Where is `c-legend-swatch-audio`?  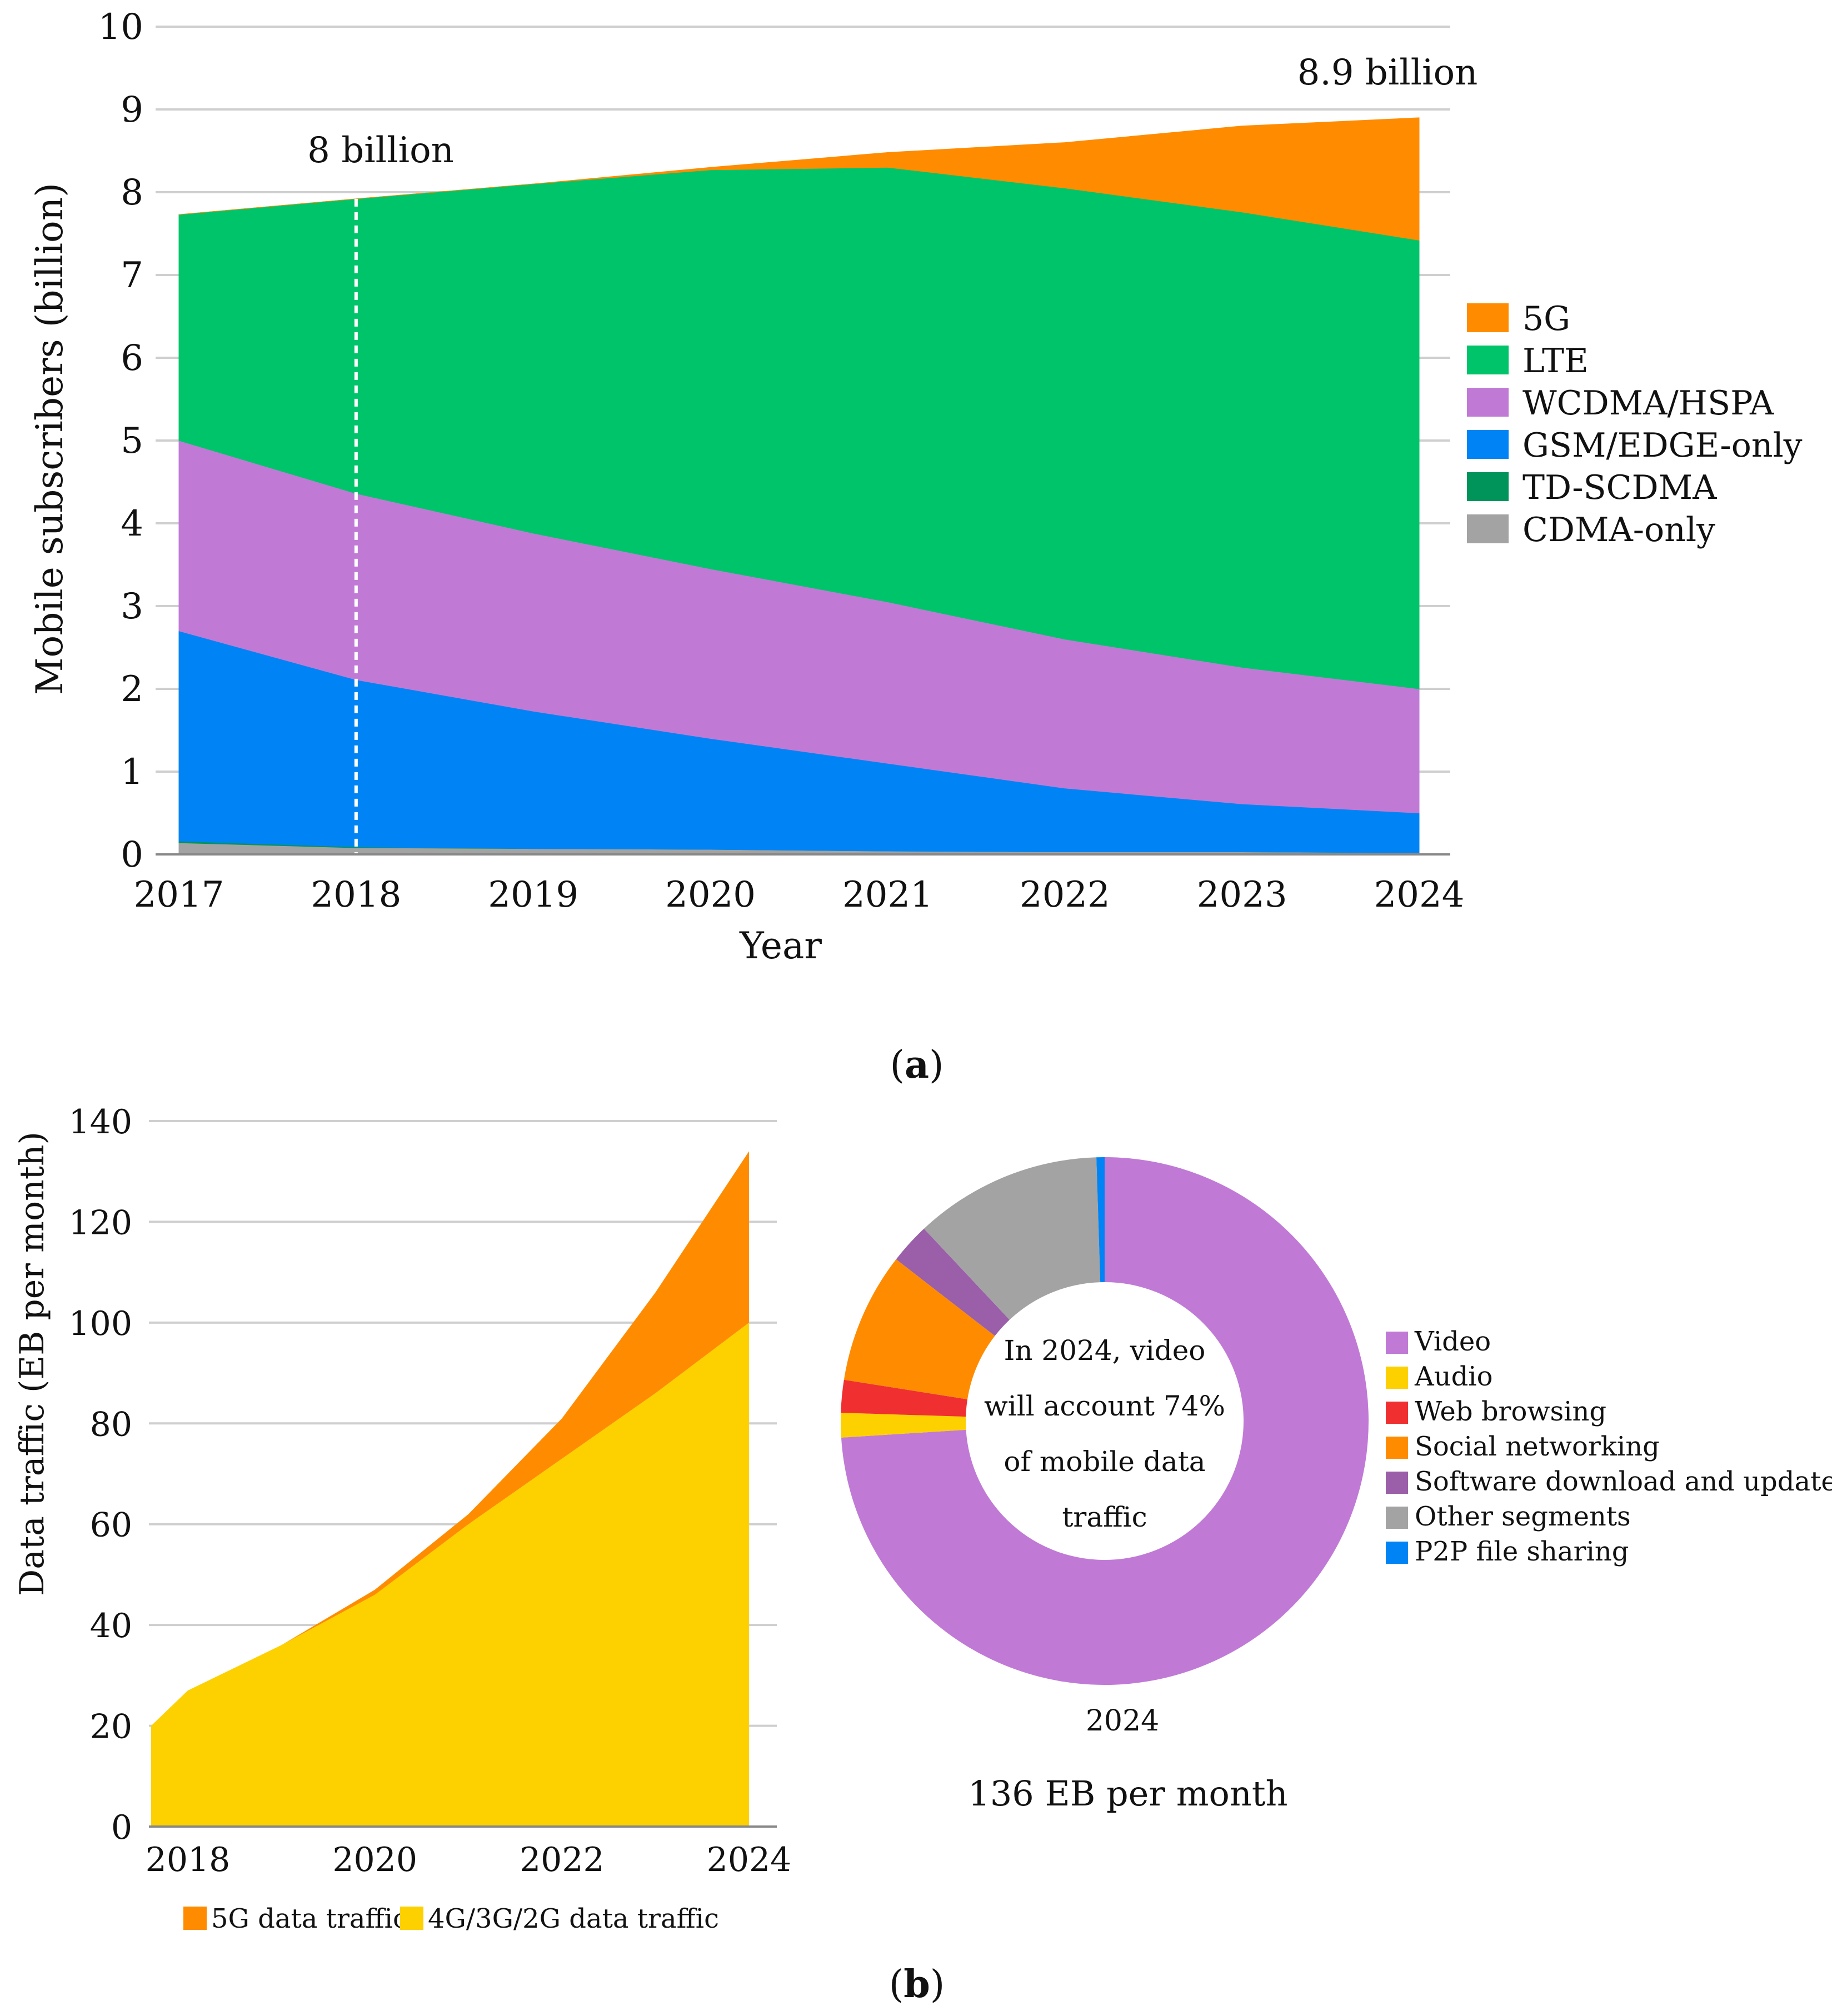
c-legend-swatch-audio is located at coordinates (1397, 1378).